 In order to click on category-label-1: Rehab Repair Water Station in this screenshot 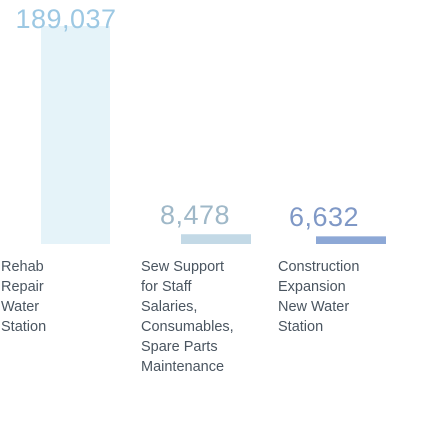, I will do `click(23, 297)`.